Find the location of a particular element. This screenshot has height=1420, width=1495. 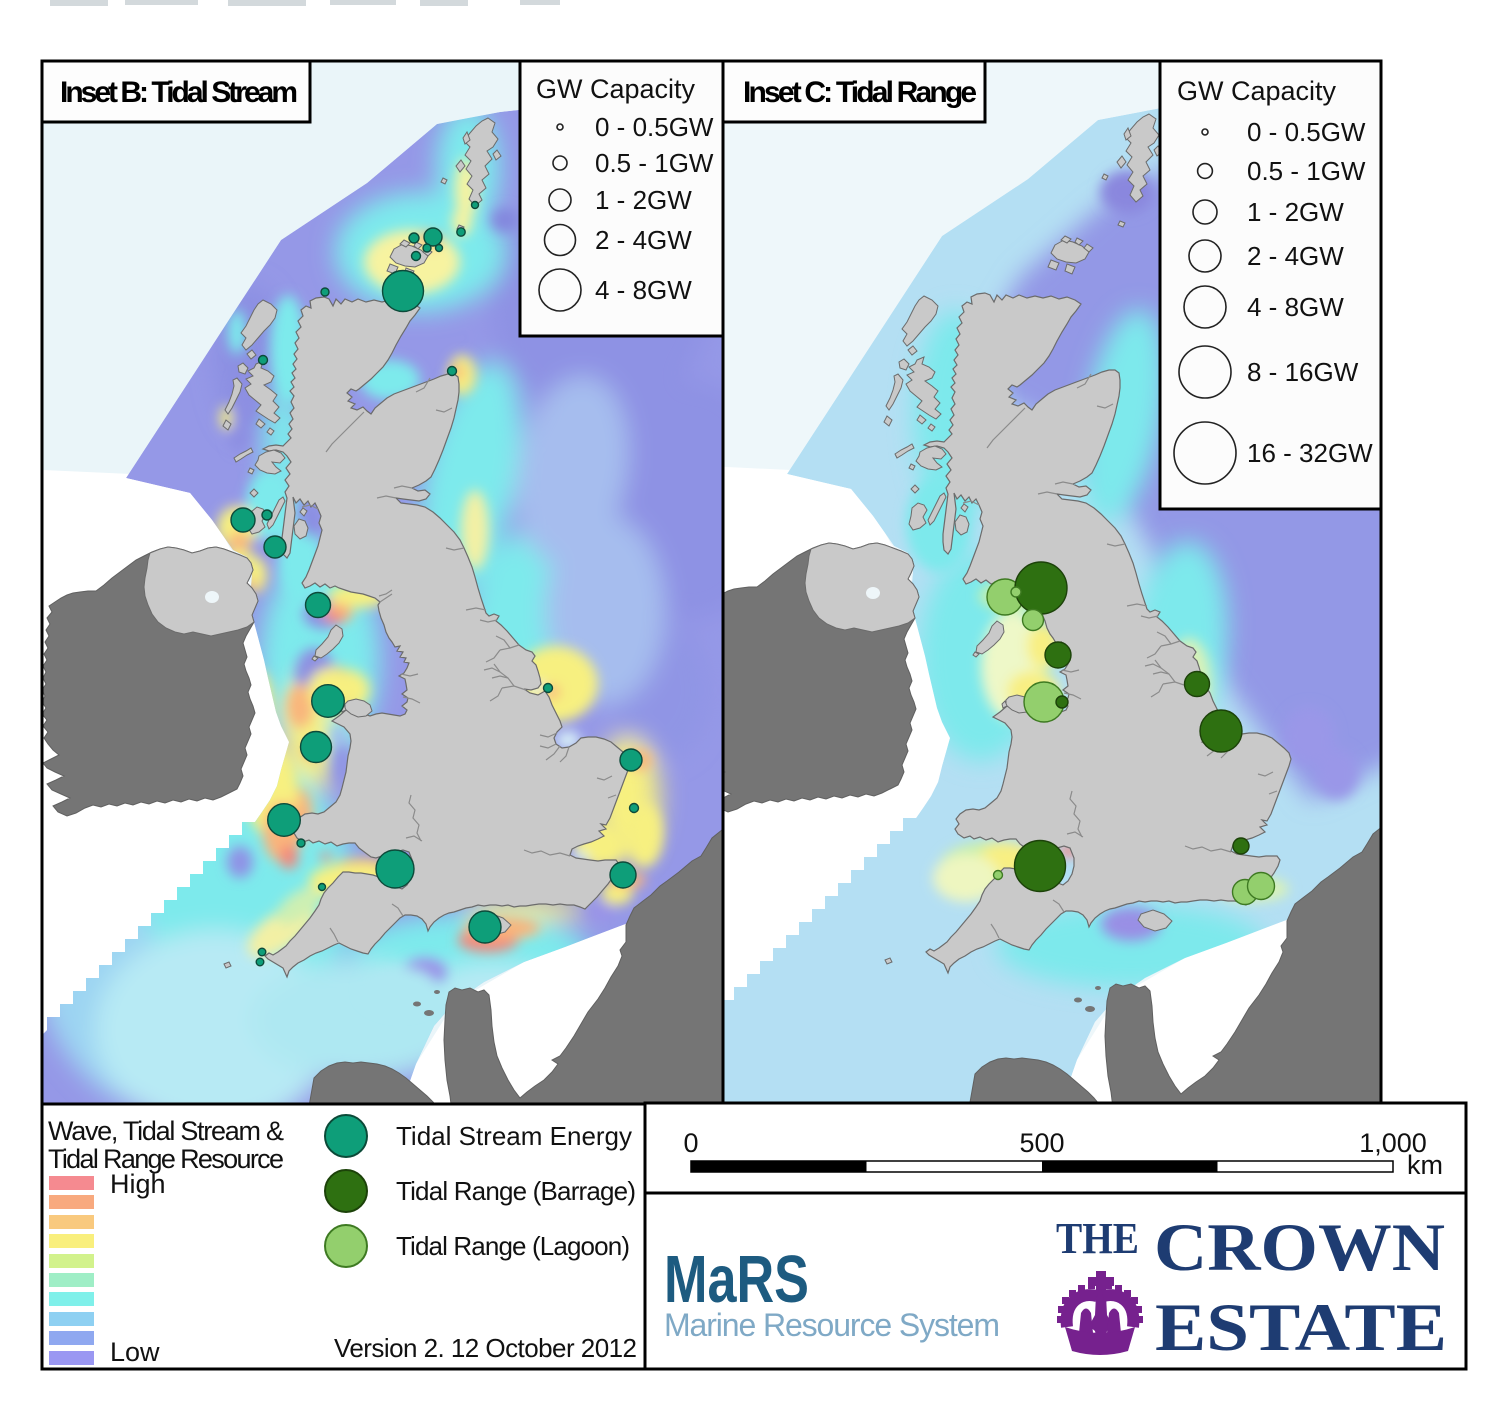

svg-text: km is located at coordinates (1425, 1165).